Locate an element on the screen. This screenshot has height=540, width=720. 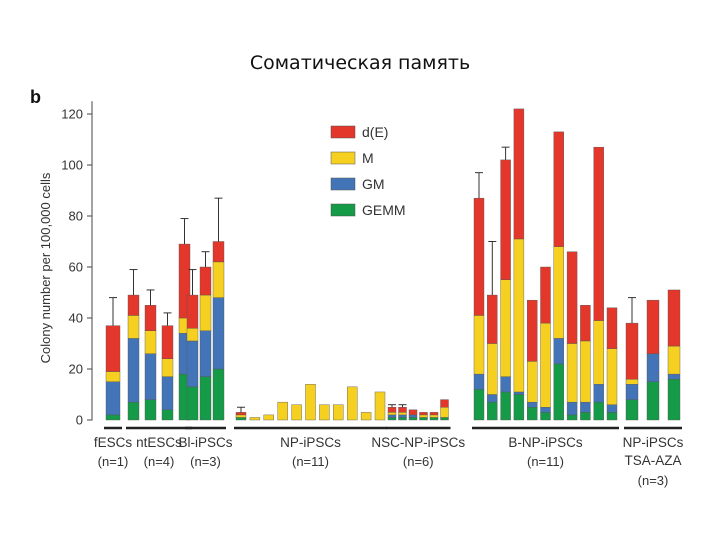
group-label: ntESCs is located at coordinates (159, 442).